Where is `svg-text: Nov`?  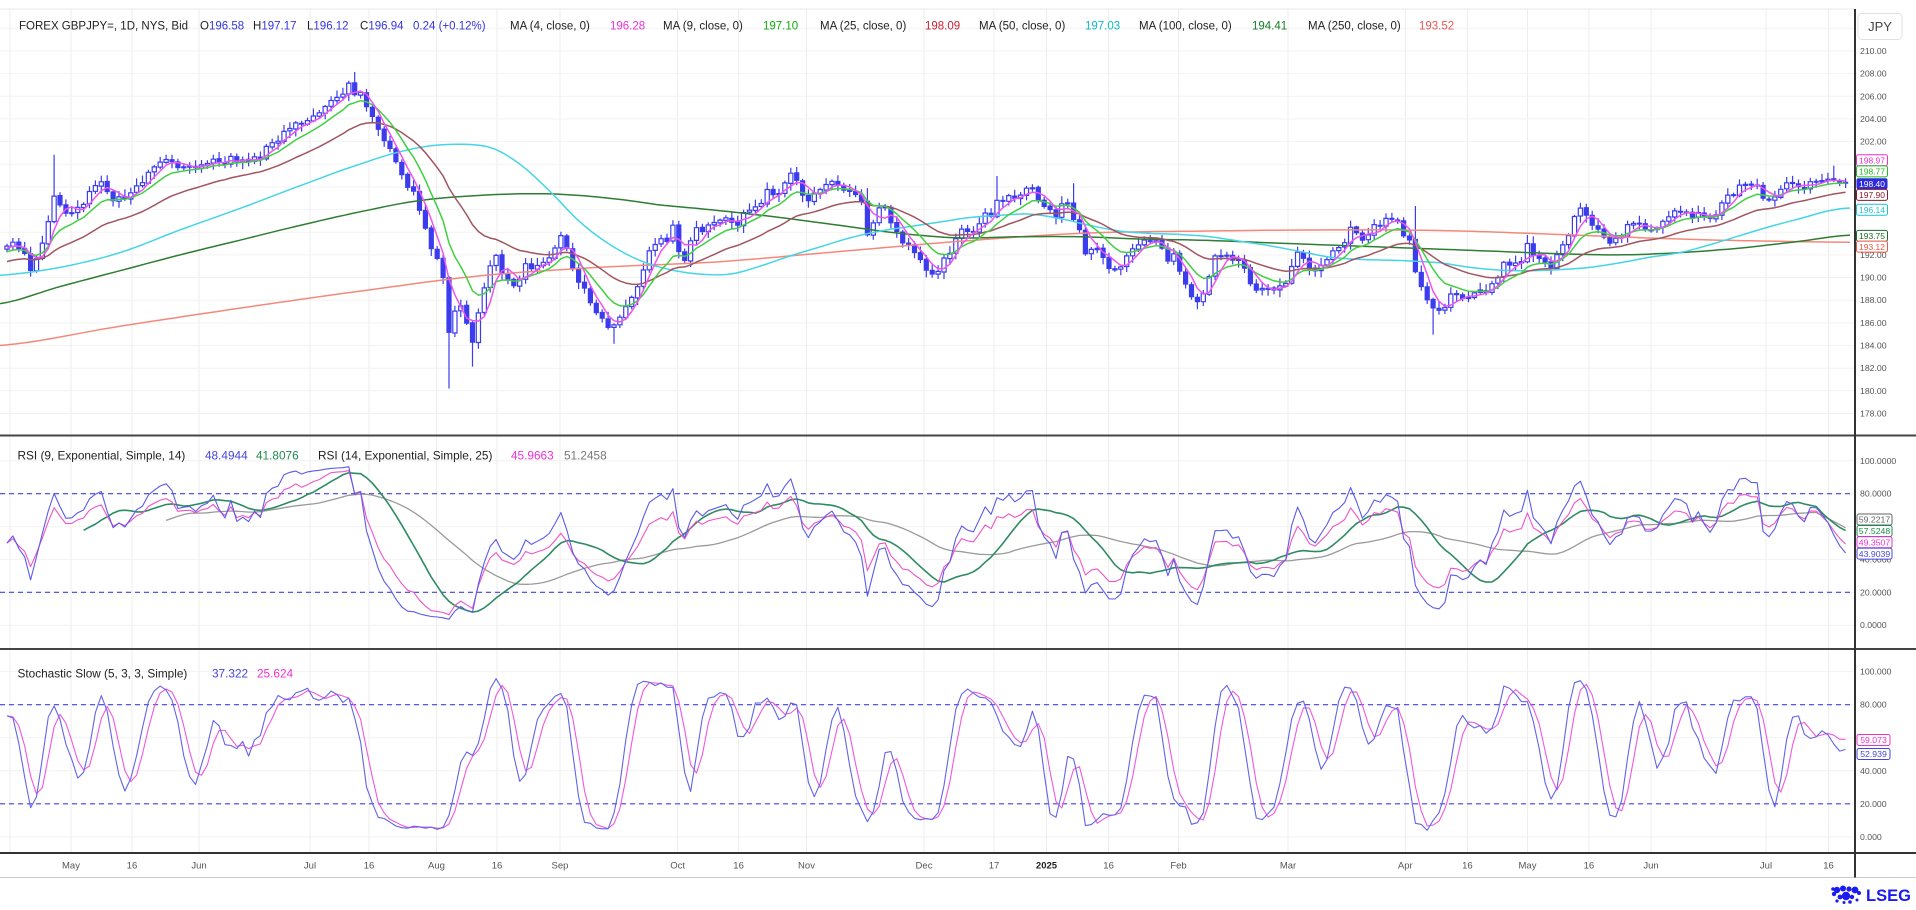
svg-text: Nov is located at coordinates (806, 866).